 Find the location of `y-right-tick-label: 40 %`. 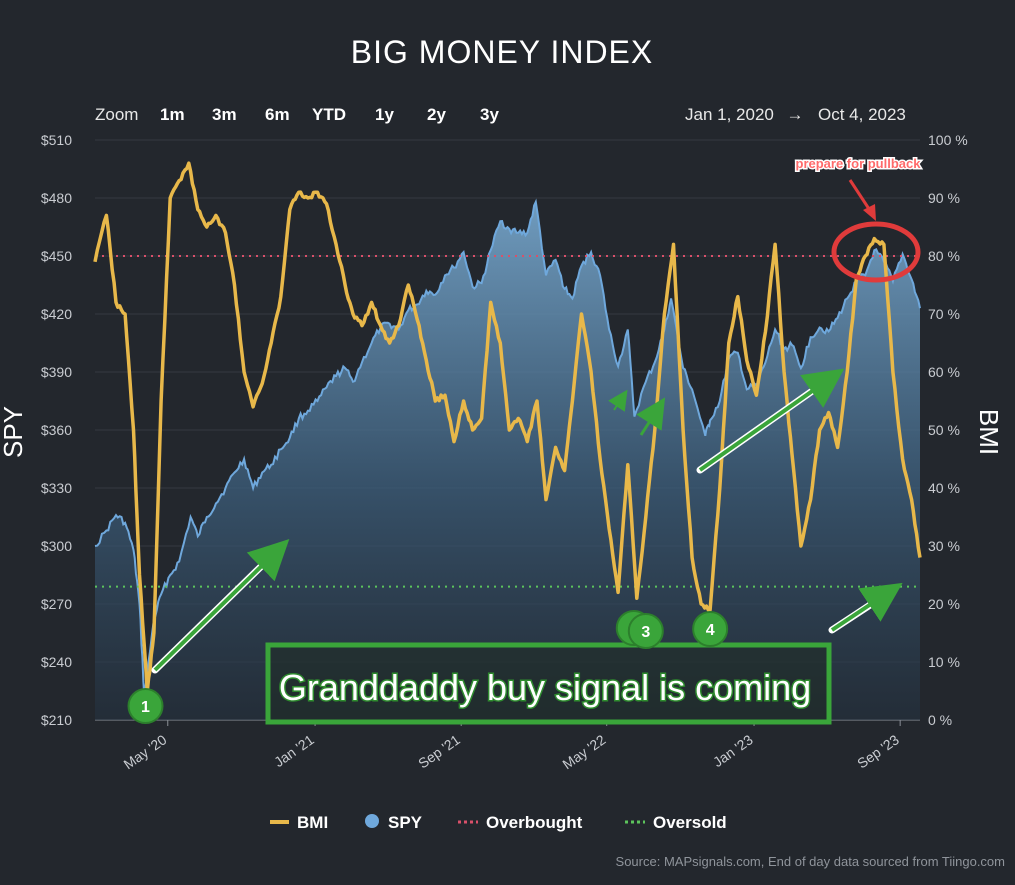

y-right-tick-label: 40 % is located at coordinates (944, 488).